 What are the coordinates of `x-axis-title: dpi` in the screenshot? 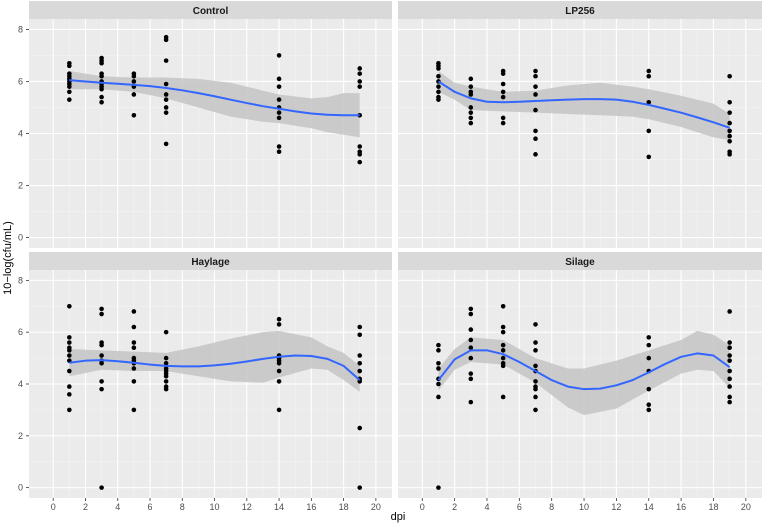 It's located at (398, 517).